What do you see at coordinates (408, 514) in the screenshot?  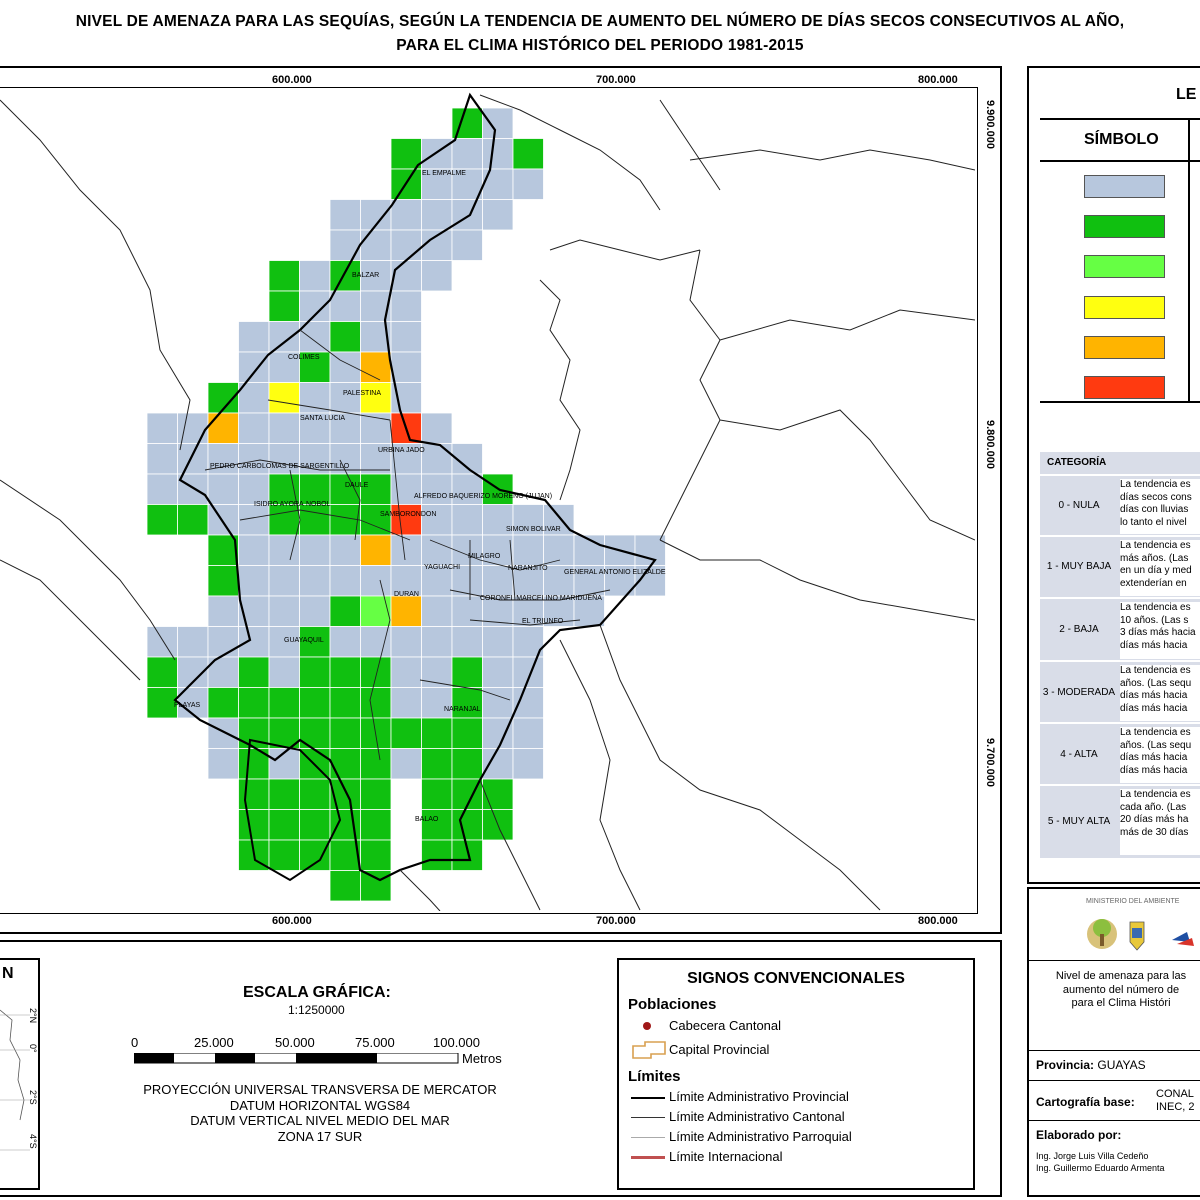 I see `place-label: SAMBORONDON` at bounding box center [408, 514].